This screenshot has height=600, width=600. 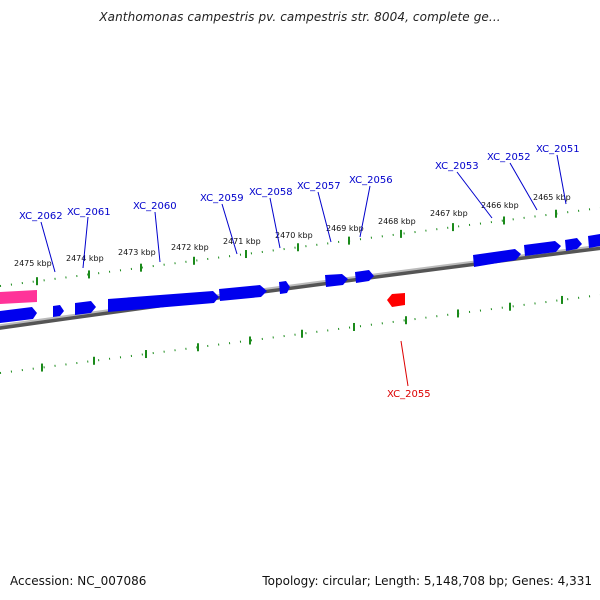 I want to click on tick-label: 2471 kbp, so click(x=242, y=241).